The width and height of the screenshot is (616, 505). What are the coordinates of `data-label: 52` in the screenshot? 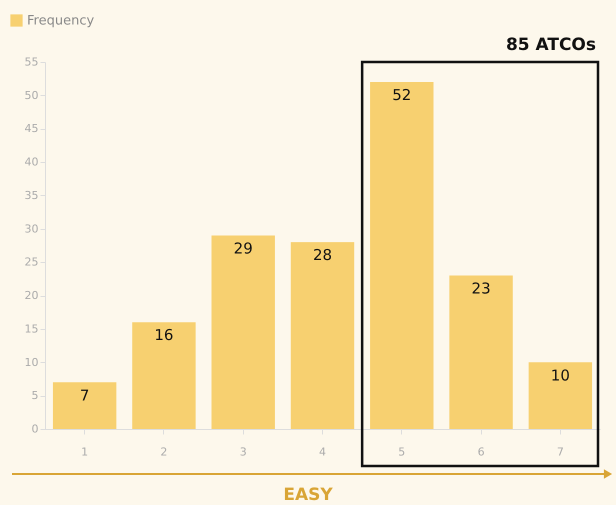 It's located at (402, 95).